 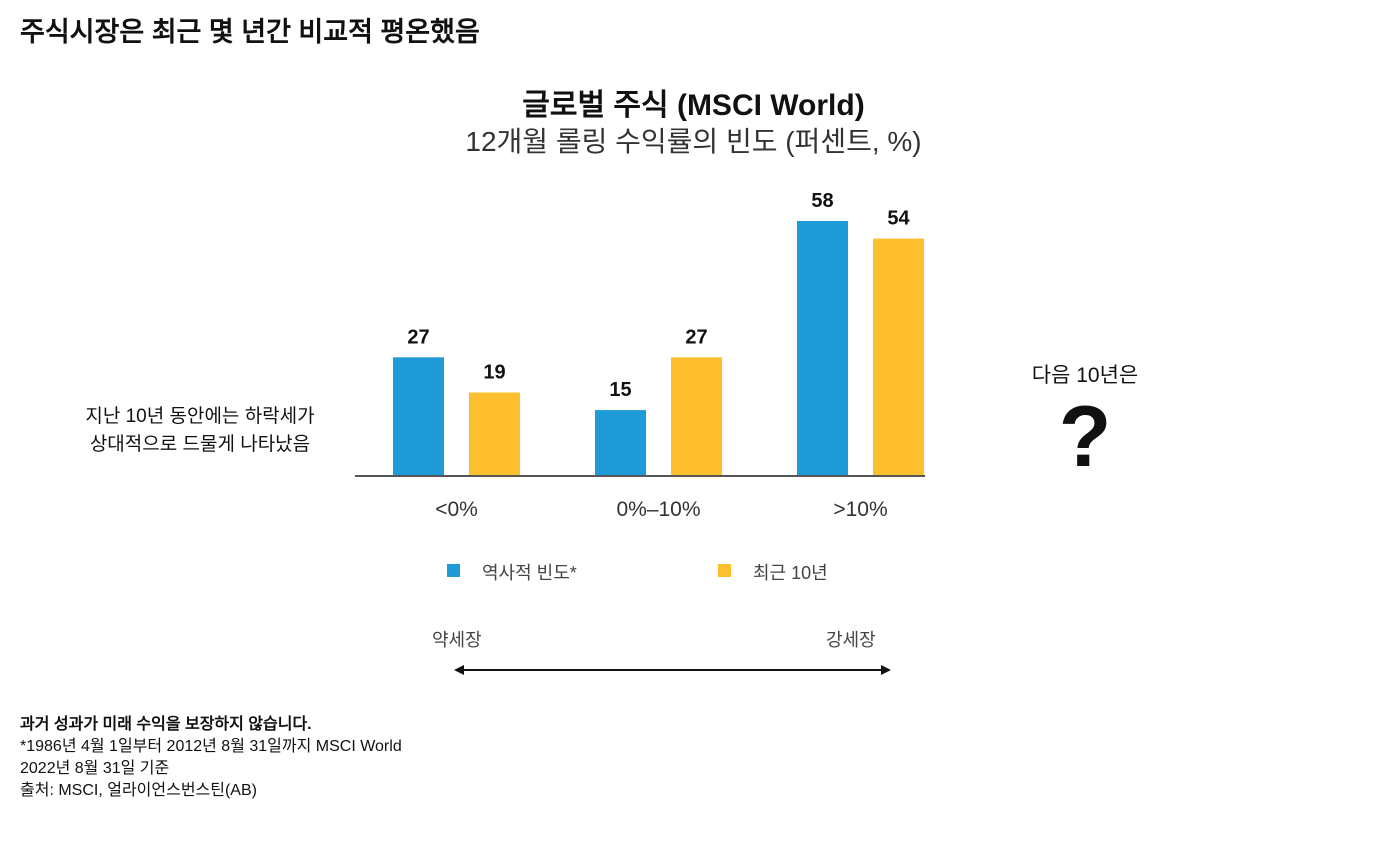 I want to click on chart-title: 글로벌 주식 (MSCI World), so click(x=693, y=105).